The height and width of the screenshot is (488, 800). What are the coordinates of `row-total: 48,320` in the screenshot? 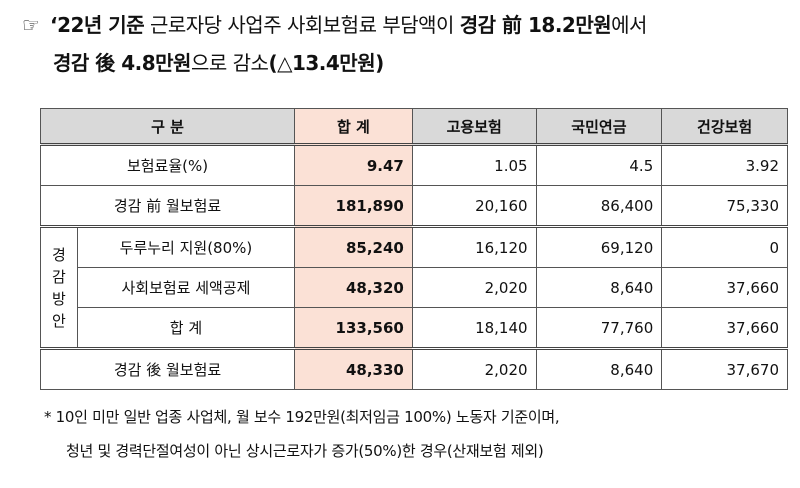 It's located at (353, 287).